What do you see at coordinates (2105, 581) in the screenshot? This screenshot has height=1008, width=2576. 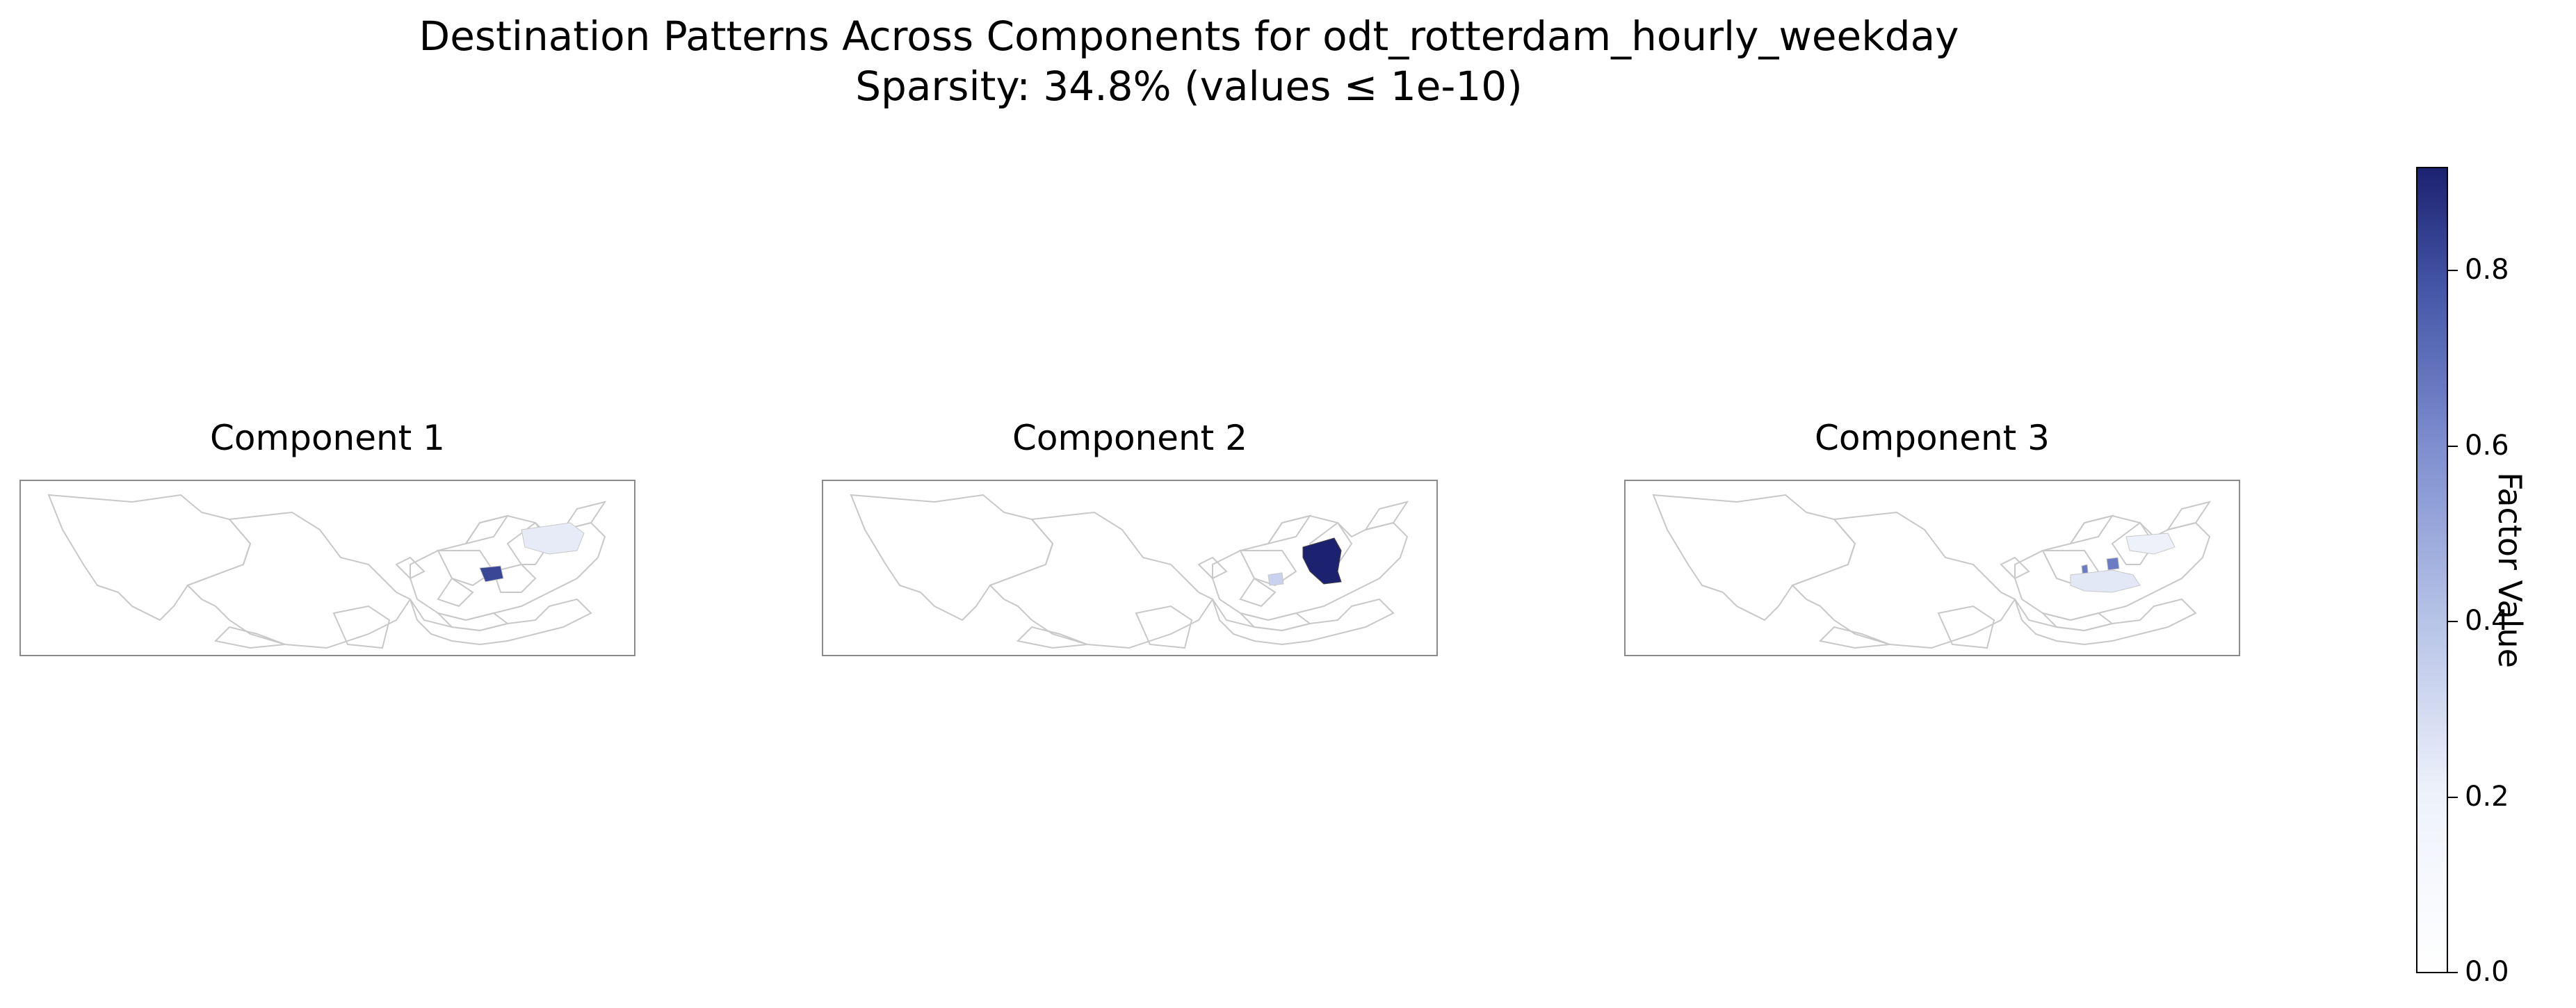 I see `highlight-district-tertiary` at bounding box center [2105, 581].